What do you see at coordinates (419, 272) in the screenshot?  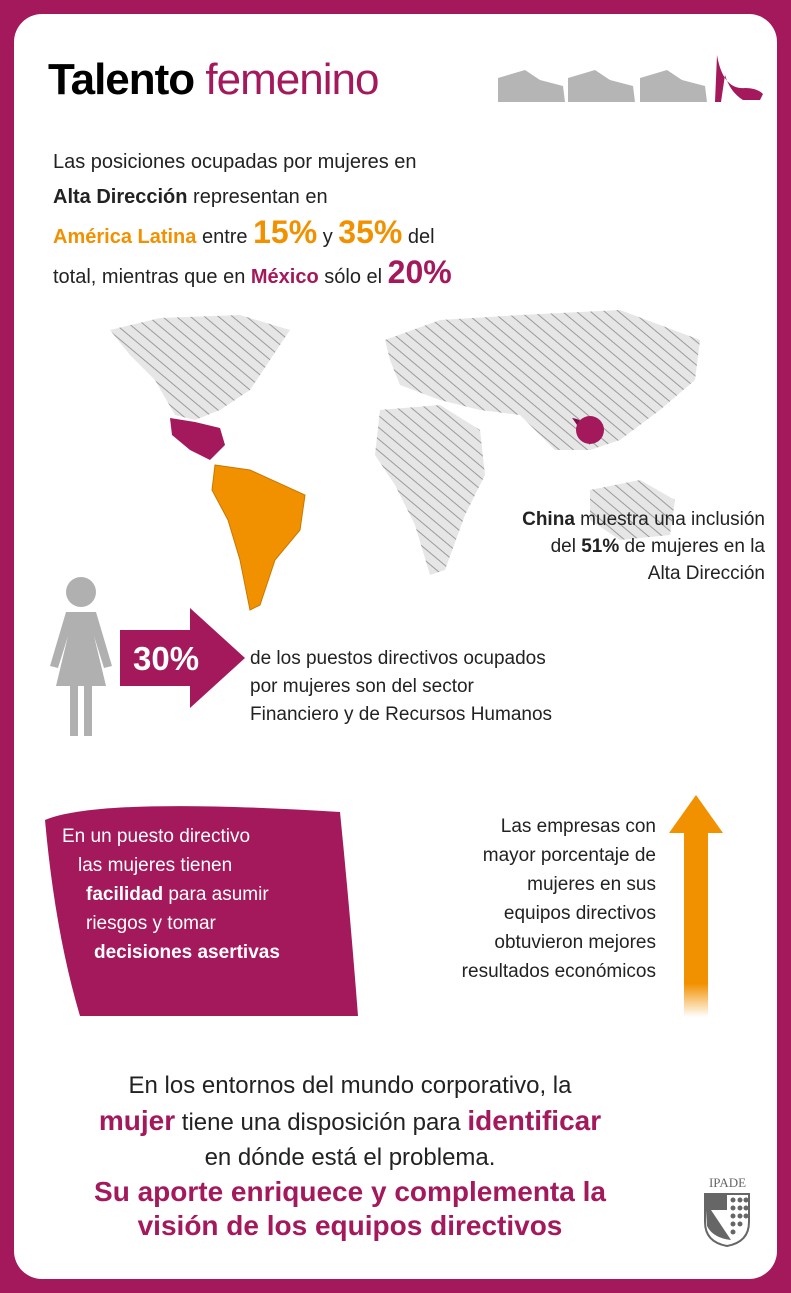 I see `pct-20: 20%` at bounding box center [419, 272].